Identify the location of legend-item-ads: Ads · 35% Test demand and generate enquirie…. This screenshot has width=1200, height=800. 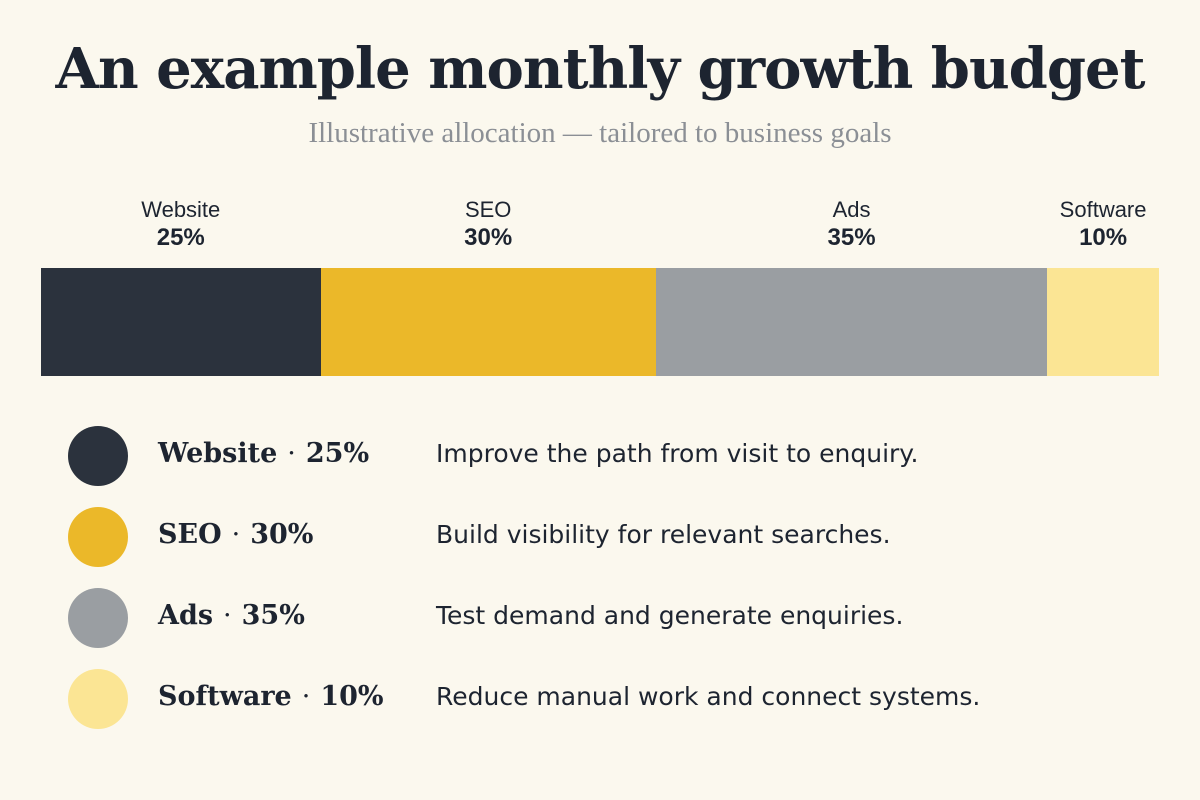
(618, 619).